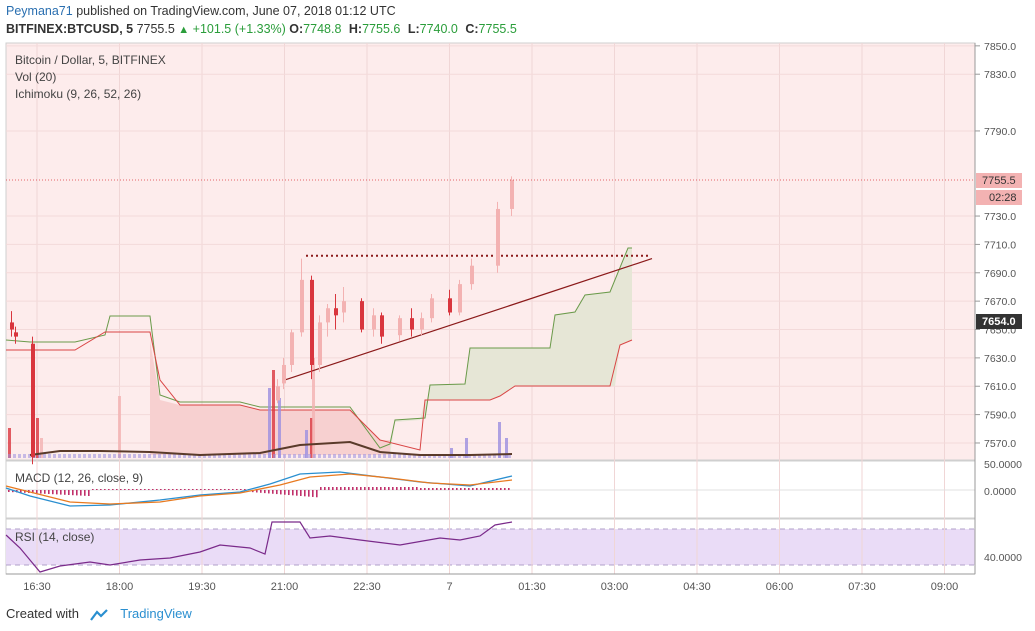 This screenshot has width=1035, height=631. Describe the element at coordinates (322, 29) in the screenshot. I see `open-value: 7748.8` at that location.